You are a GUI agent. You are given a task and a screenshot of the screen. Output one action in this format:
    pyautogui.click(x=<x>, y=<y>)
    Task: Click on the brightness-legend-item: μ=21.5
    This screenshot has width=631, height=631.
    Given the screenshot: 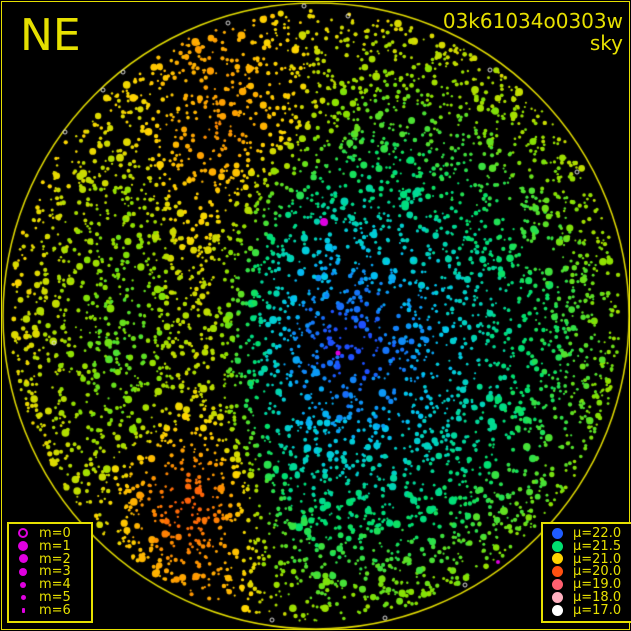 What is the action you would take?
    pyautogui.click(x=588, y=546)
    